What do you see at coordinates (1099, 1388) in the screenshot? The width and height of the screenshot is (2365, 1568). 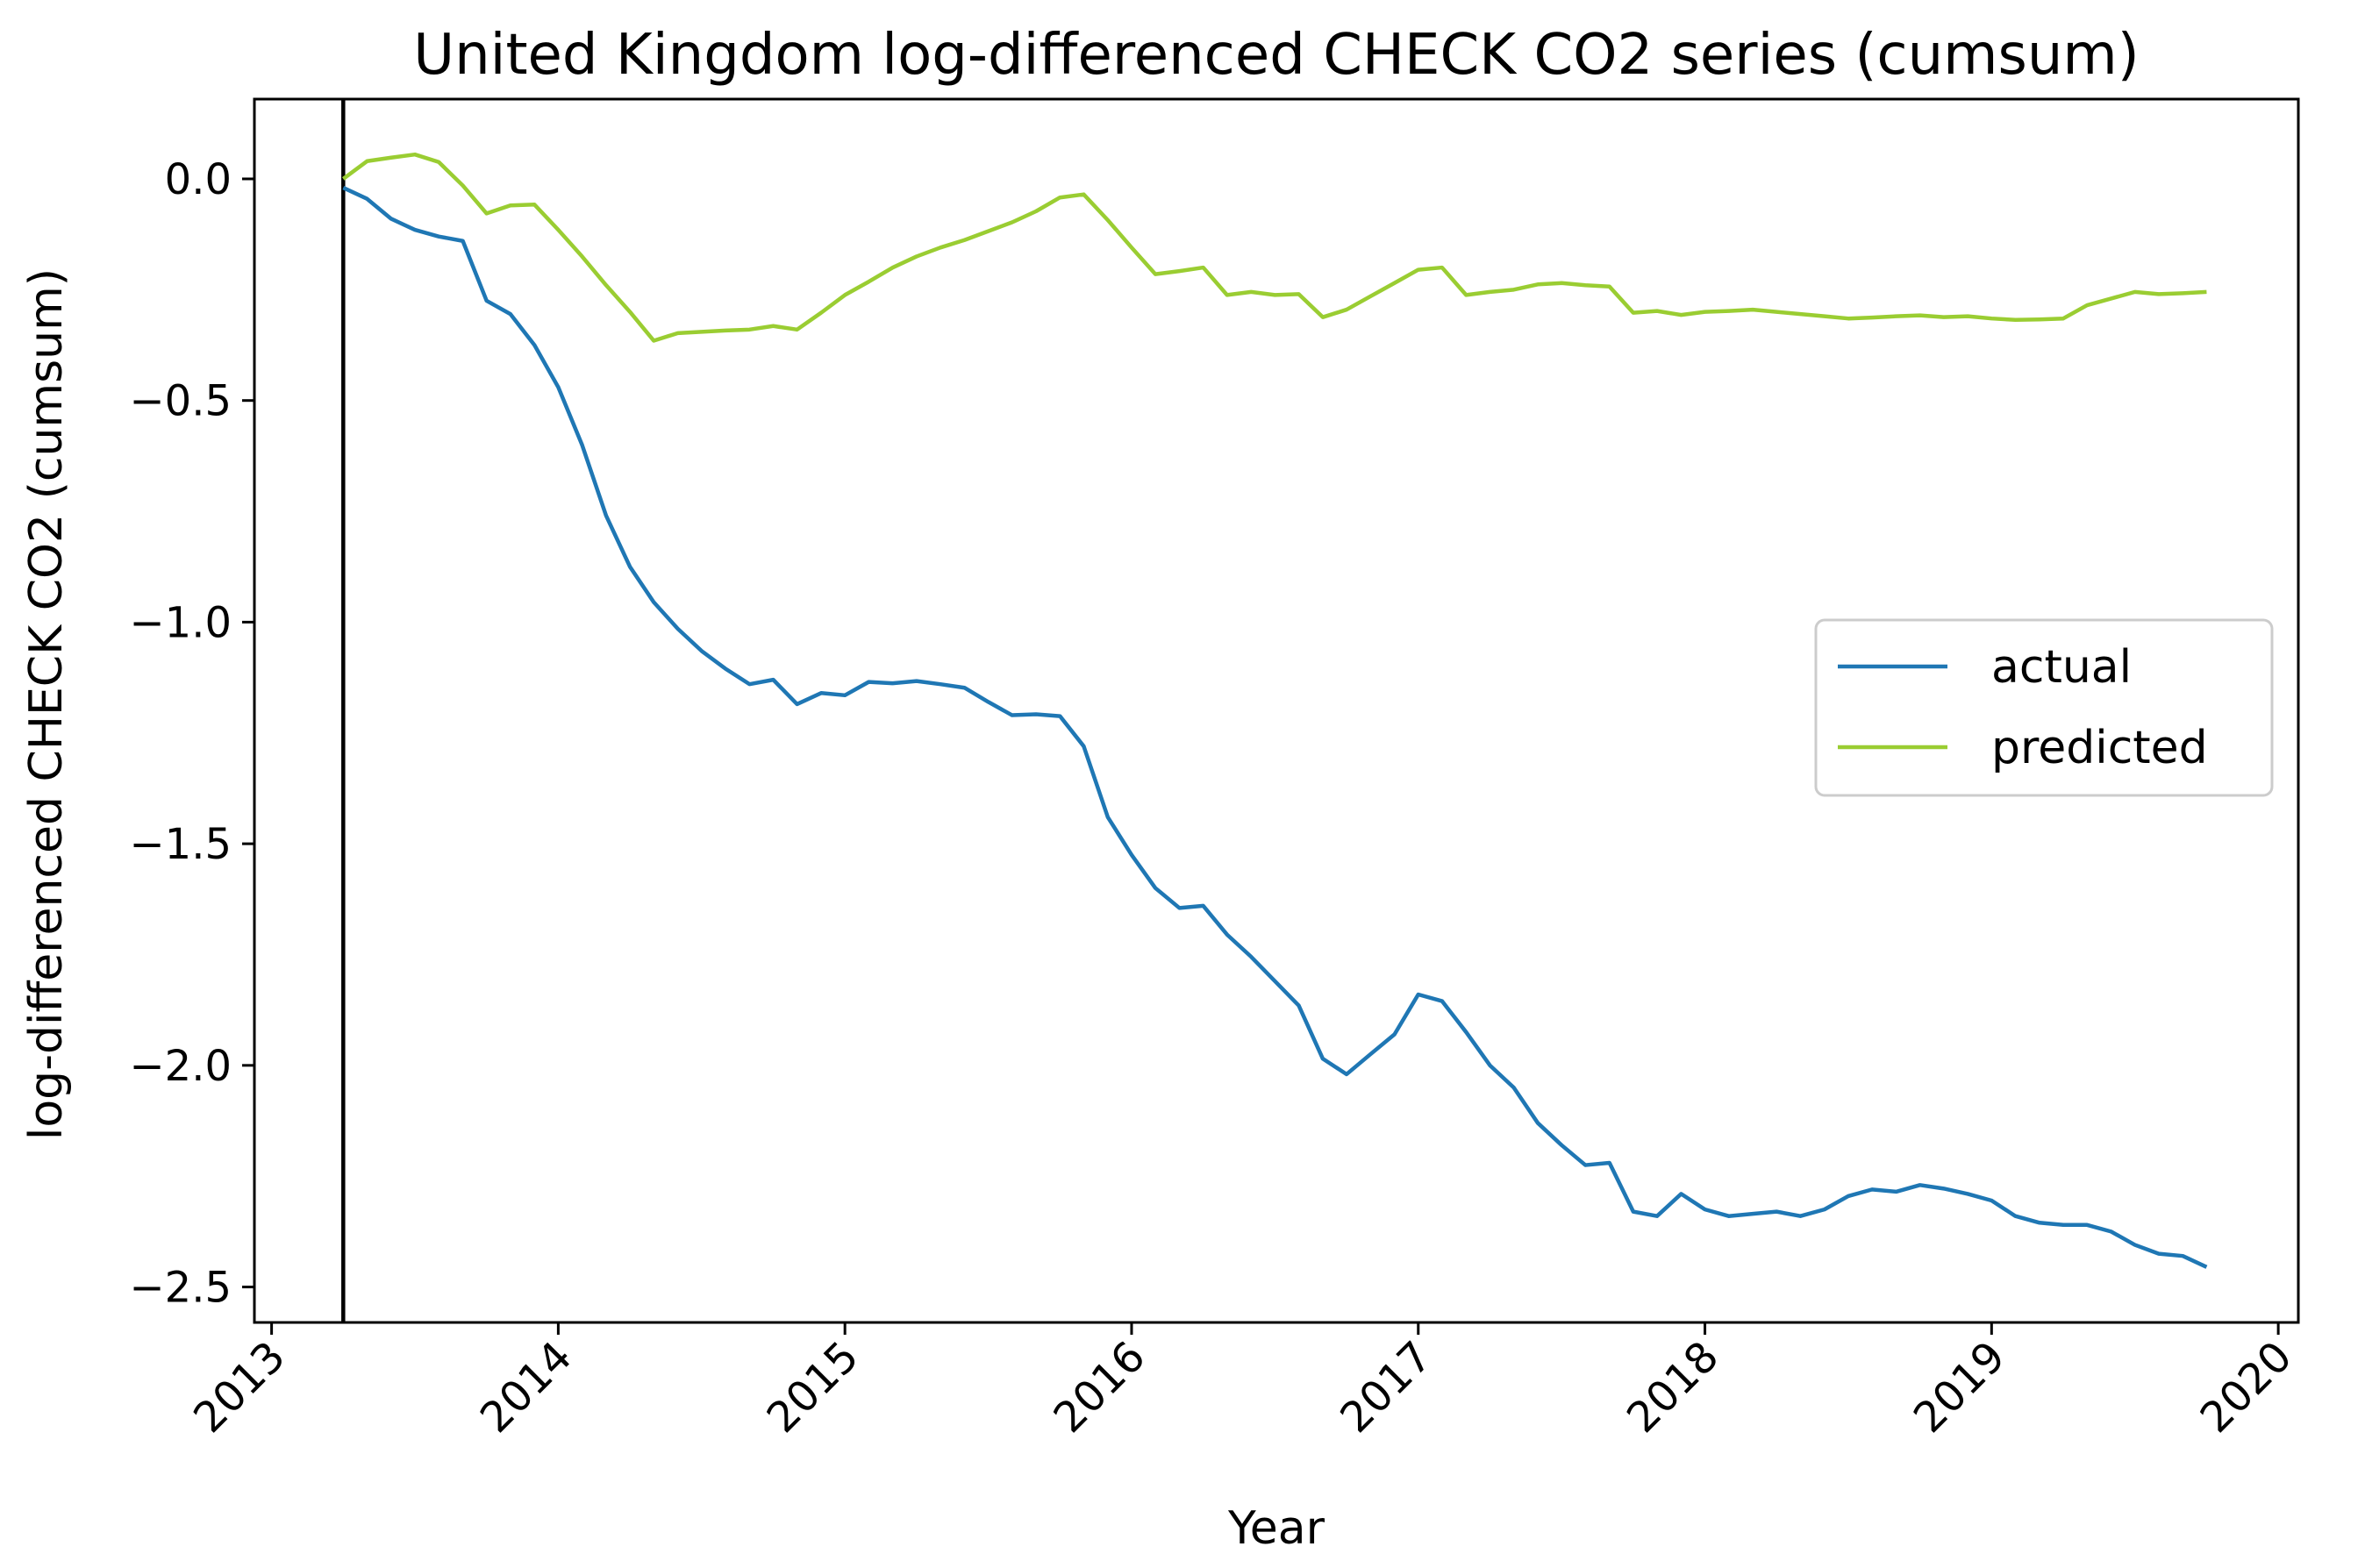 I see `x-tick-label: 2016` at bounding box center [1099, 1388].